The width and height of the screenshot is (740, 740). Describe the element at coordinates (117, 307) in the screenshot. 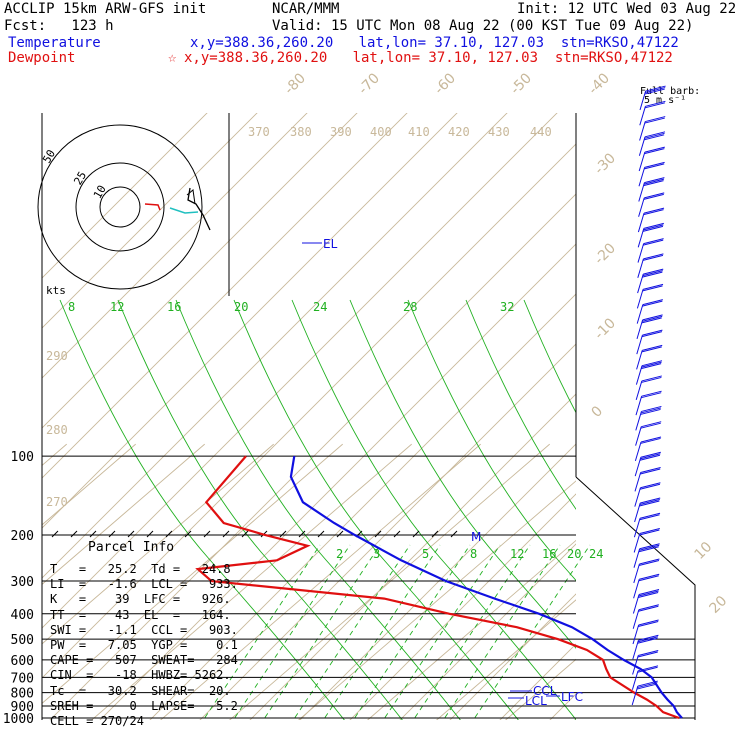

I see `theta-e-label: 12` at that location.